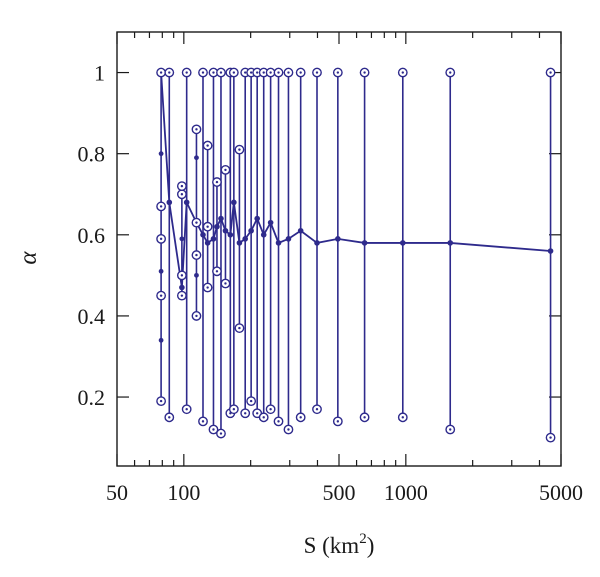 The width and height of the screenshot is (600, 577). What do you see at coordinates (339, 544) in the screenshot?
I see `x-axis-title: S (km2)` at bounding box center [339, 544].